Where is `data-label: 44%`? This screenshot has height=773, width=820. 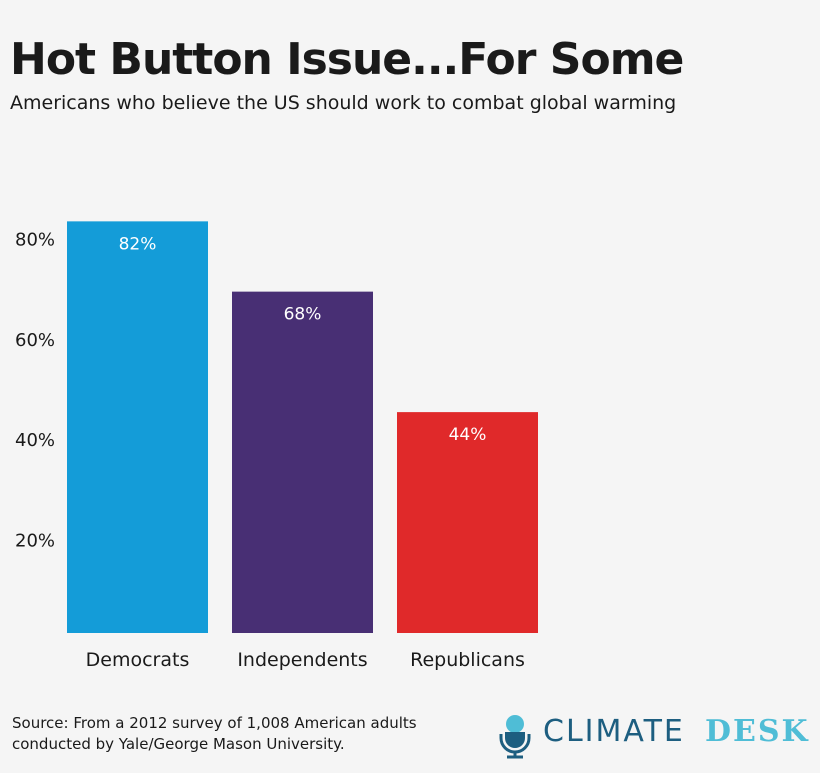 data-label: 44% is located at coordinates (468, 435).